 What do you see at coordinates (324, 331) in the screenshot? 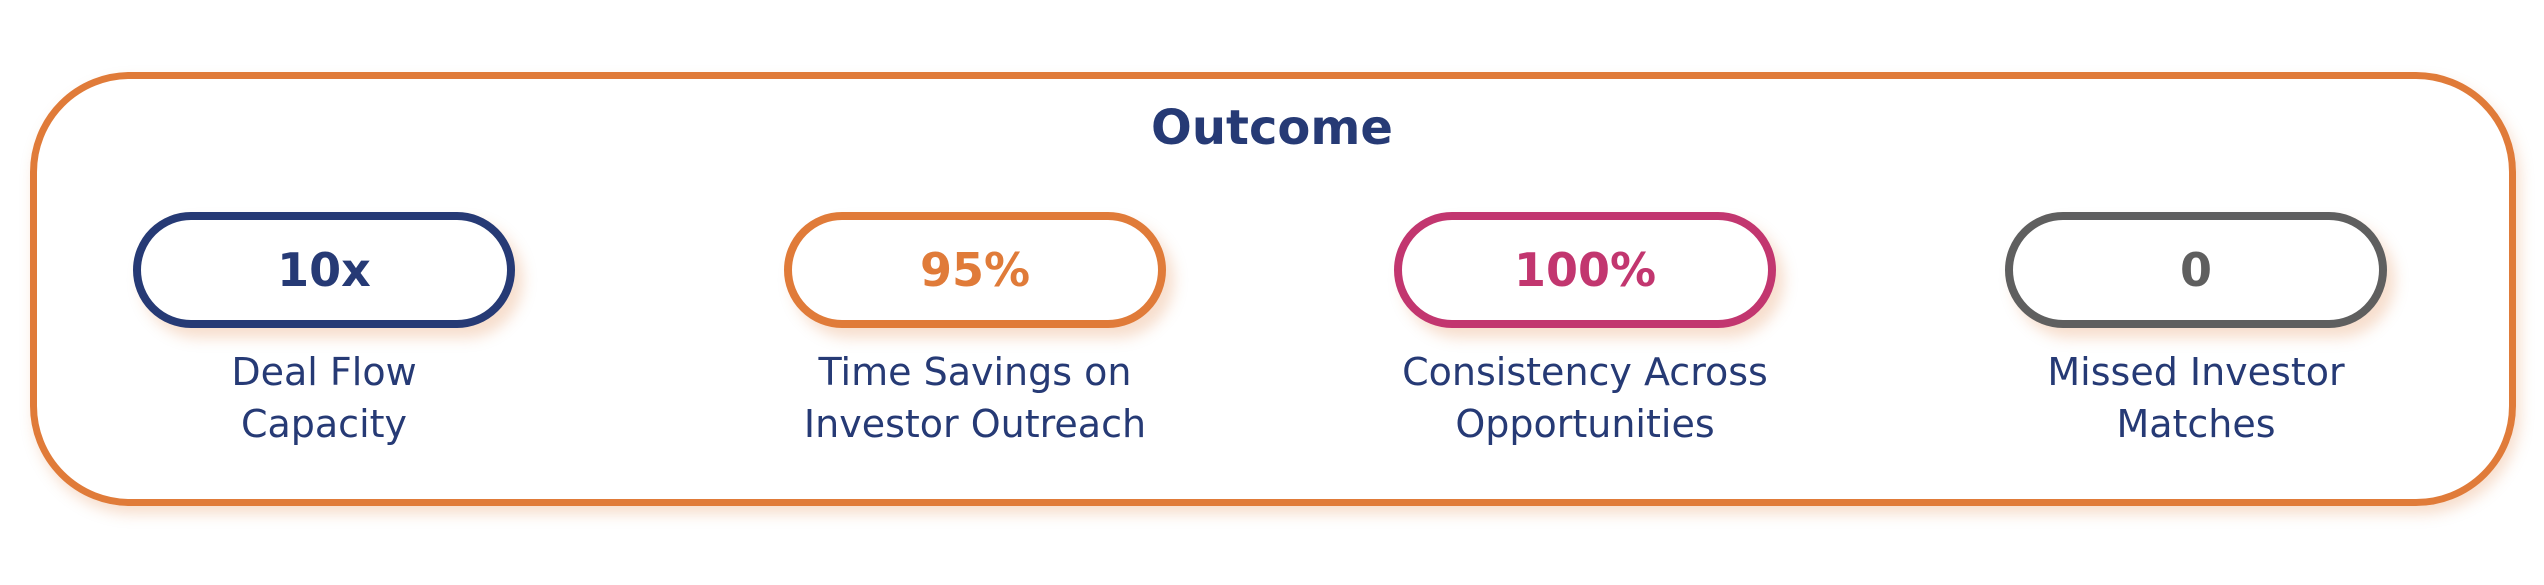
I see `metric-card-deal-flow: 10x Deal Flow Capacity` at bounding box center [324, 331].